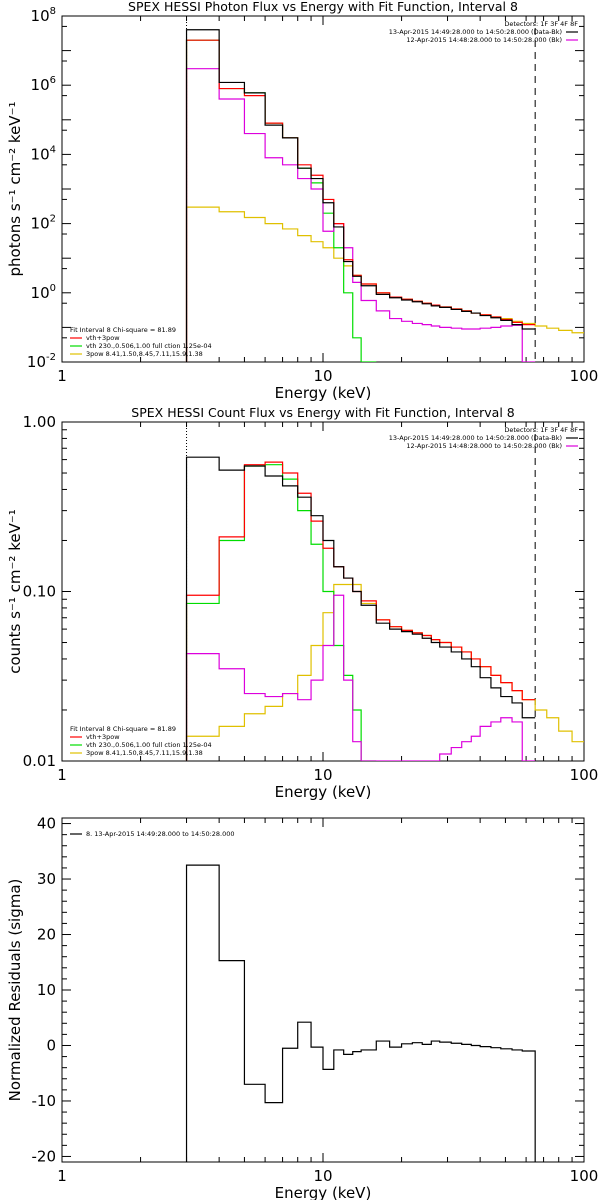 The width and height of the screenshot is (600, 1200). I want to click on y-tick-label: -10, so click(44, 1101).